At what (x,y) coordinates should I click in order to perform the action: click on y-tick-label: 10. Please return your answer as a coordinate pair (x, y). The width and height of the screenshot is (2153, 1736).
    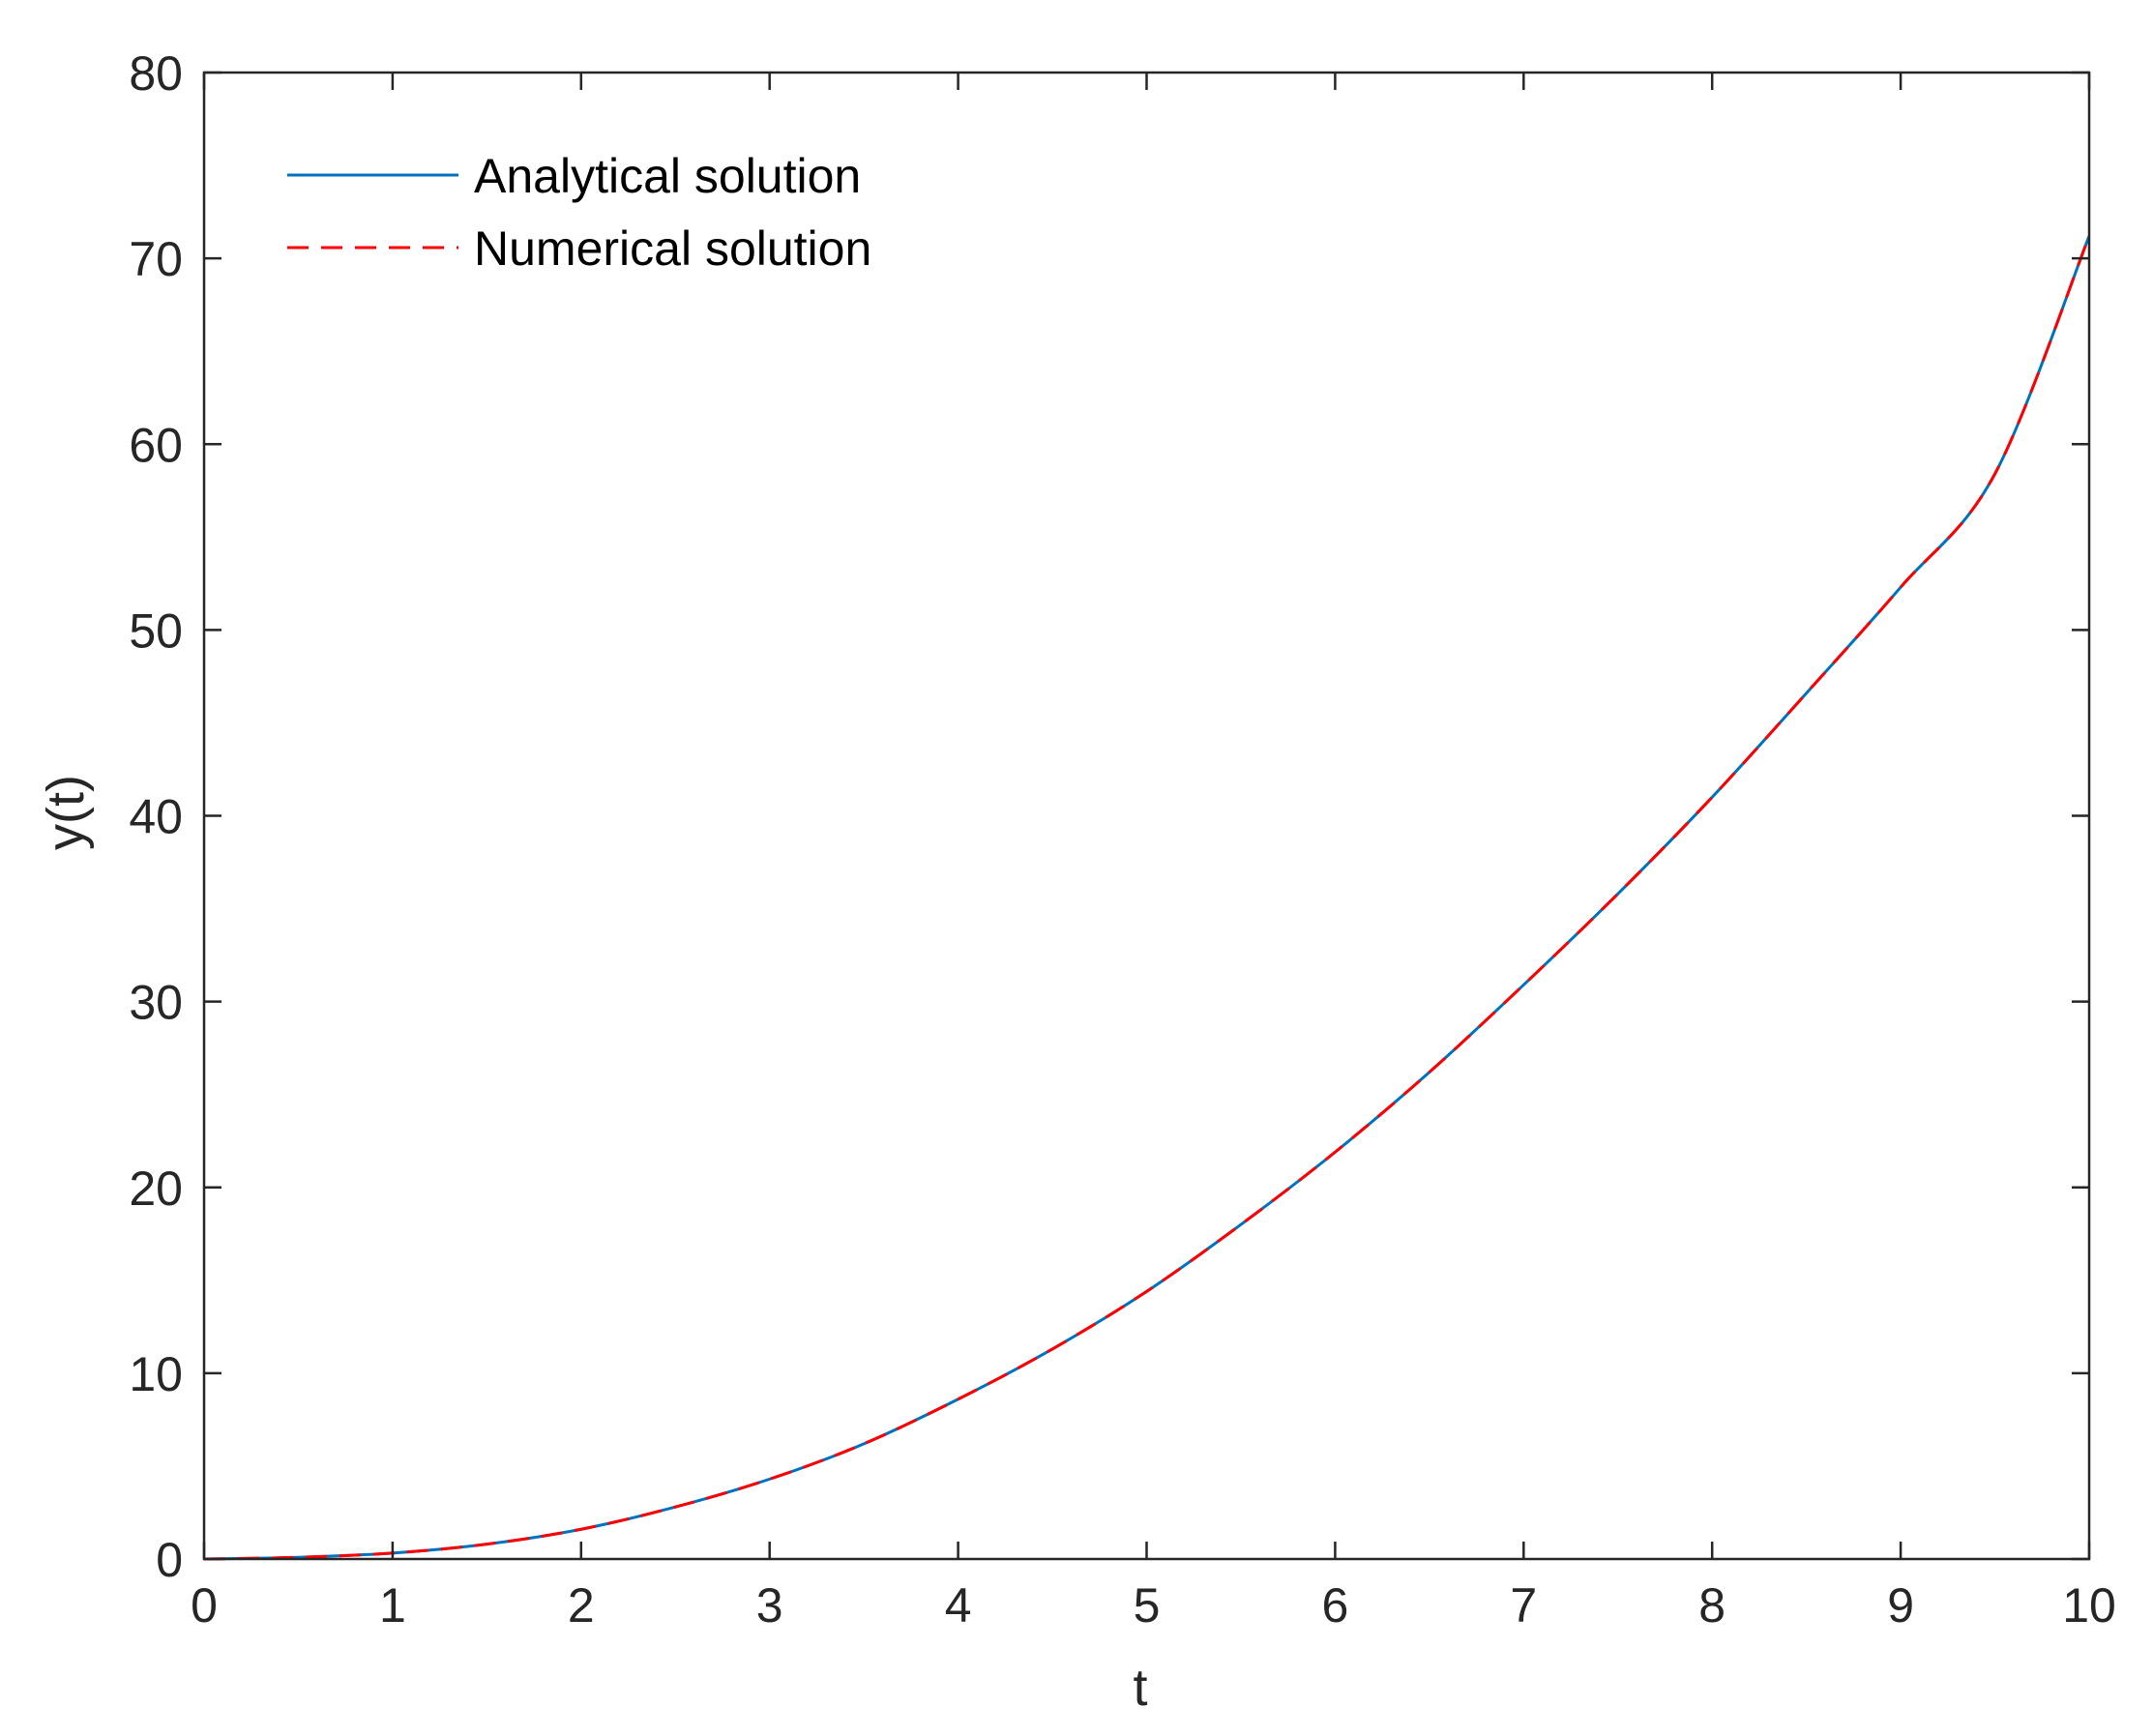
    Looking at the image, I should click on (156, 1374).